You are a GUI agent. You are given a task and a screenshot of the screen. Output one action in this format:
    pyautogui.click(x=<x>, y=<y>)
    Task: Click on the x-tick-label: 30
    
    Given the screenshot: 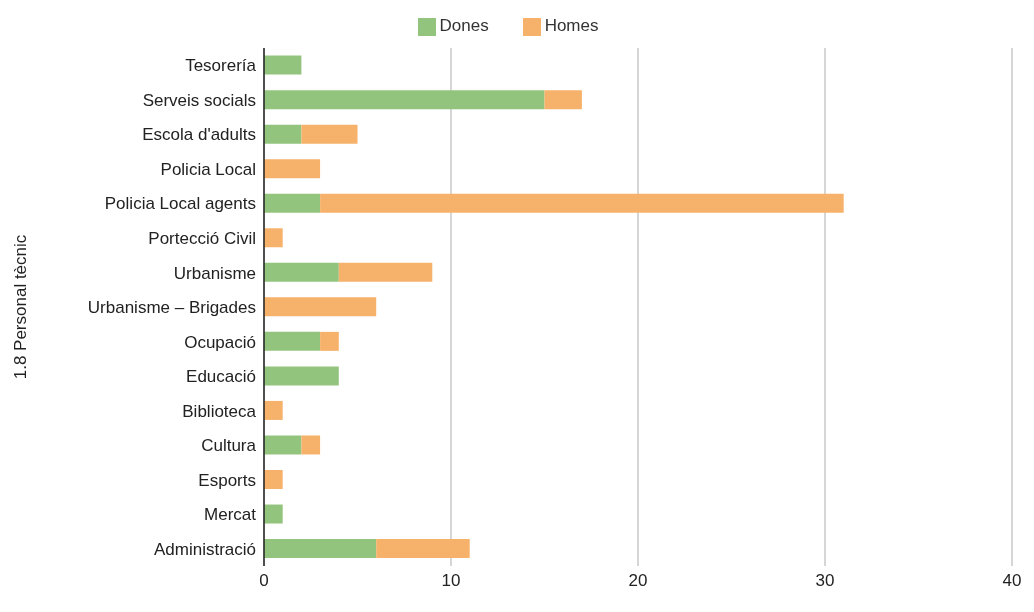 What is the action you would take?
    pyautogui.click(x=825, y=581)
    